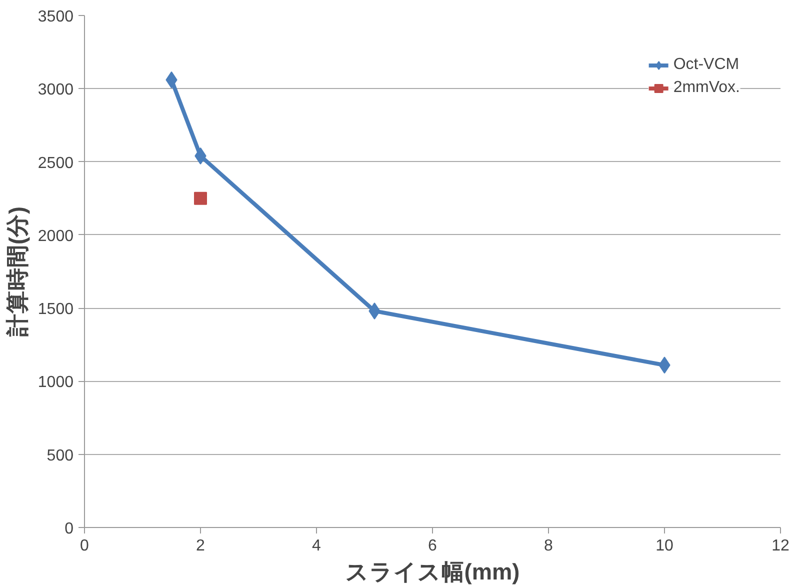  I want to click on x-tick-label: 12, so click(781, 546).